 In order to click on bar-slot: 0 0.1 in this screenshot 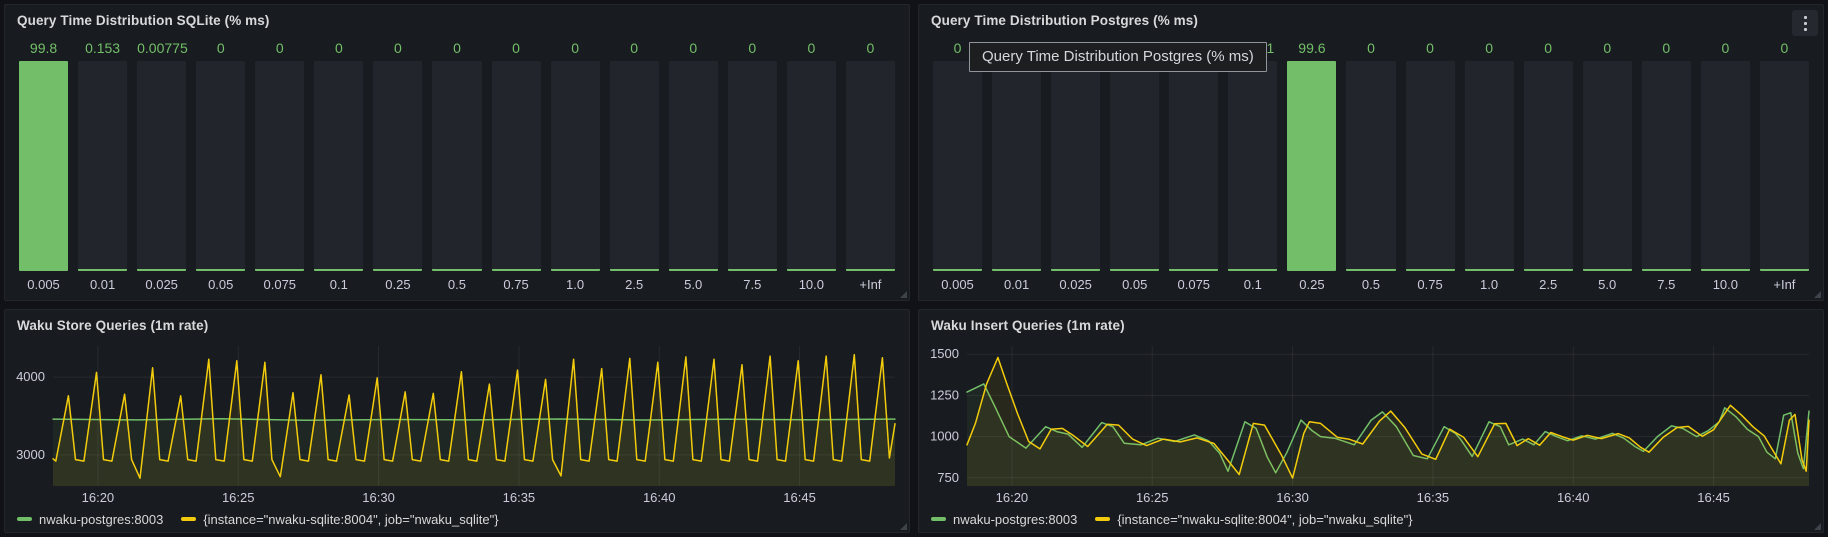, I will do `click(339, 166)`.